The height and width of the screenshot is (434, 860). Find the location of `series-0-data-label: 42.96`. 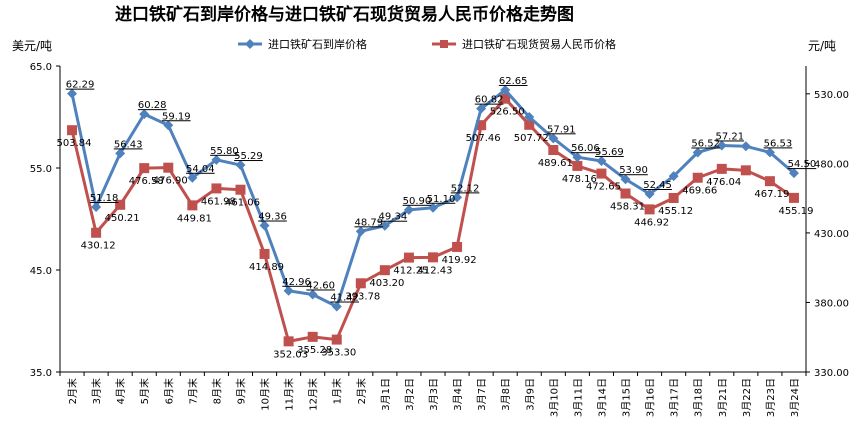

series-0-data-label: 42.96 is located at coordinates (296, 282).